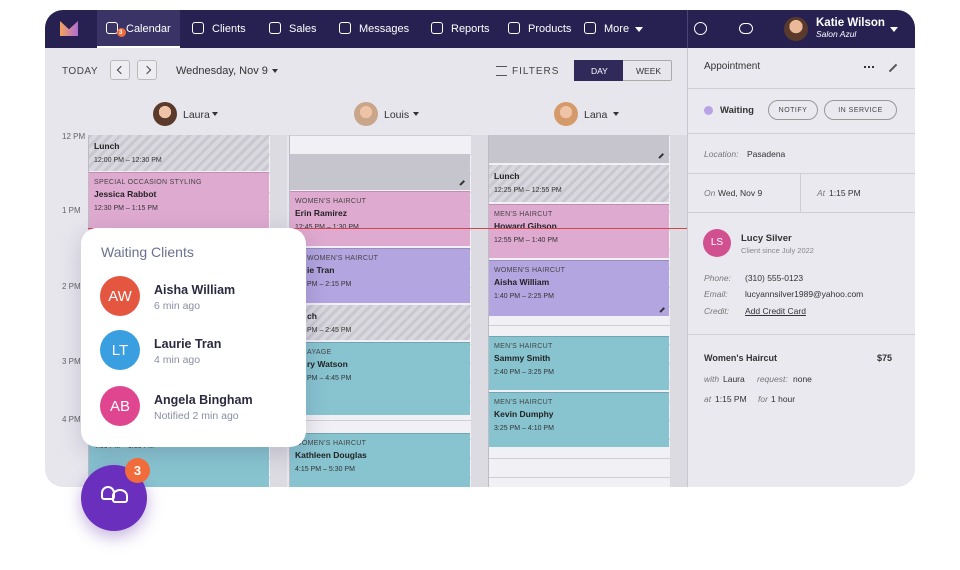 The image size is (960, 570). Describe the element at coordinates (312, 316) in the screenshot. I see `appointment-client: ch` at that location.